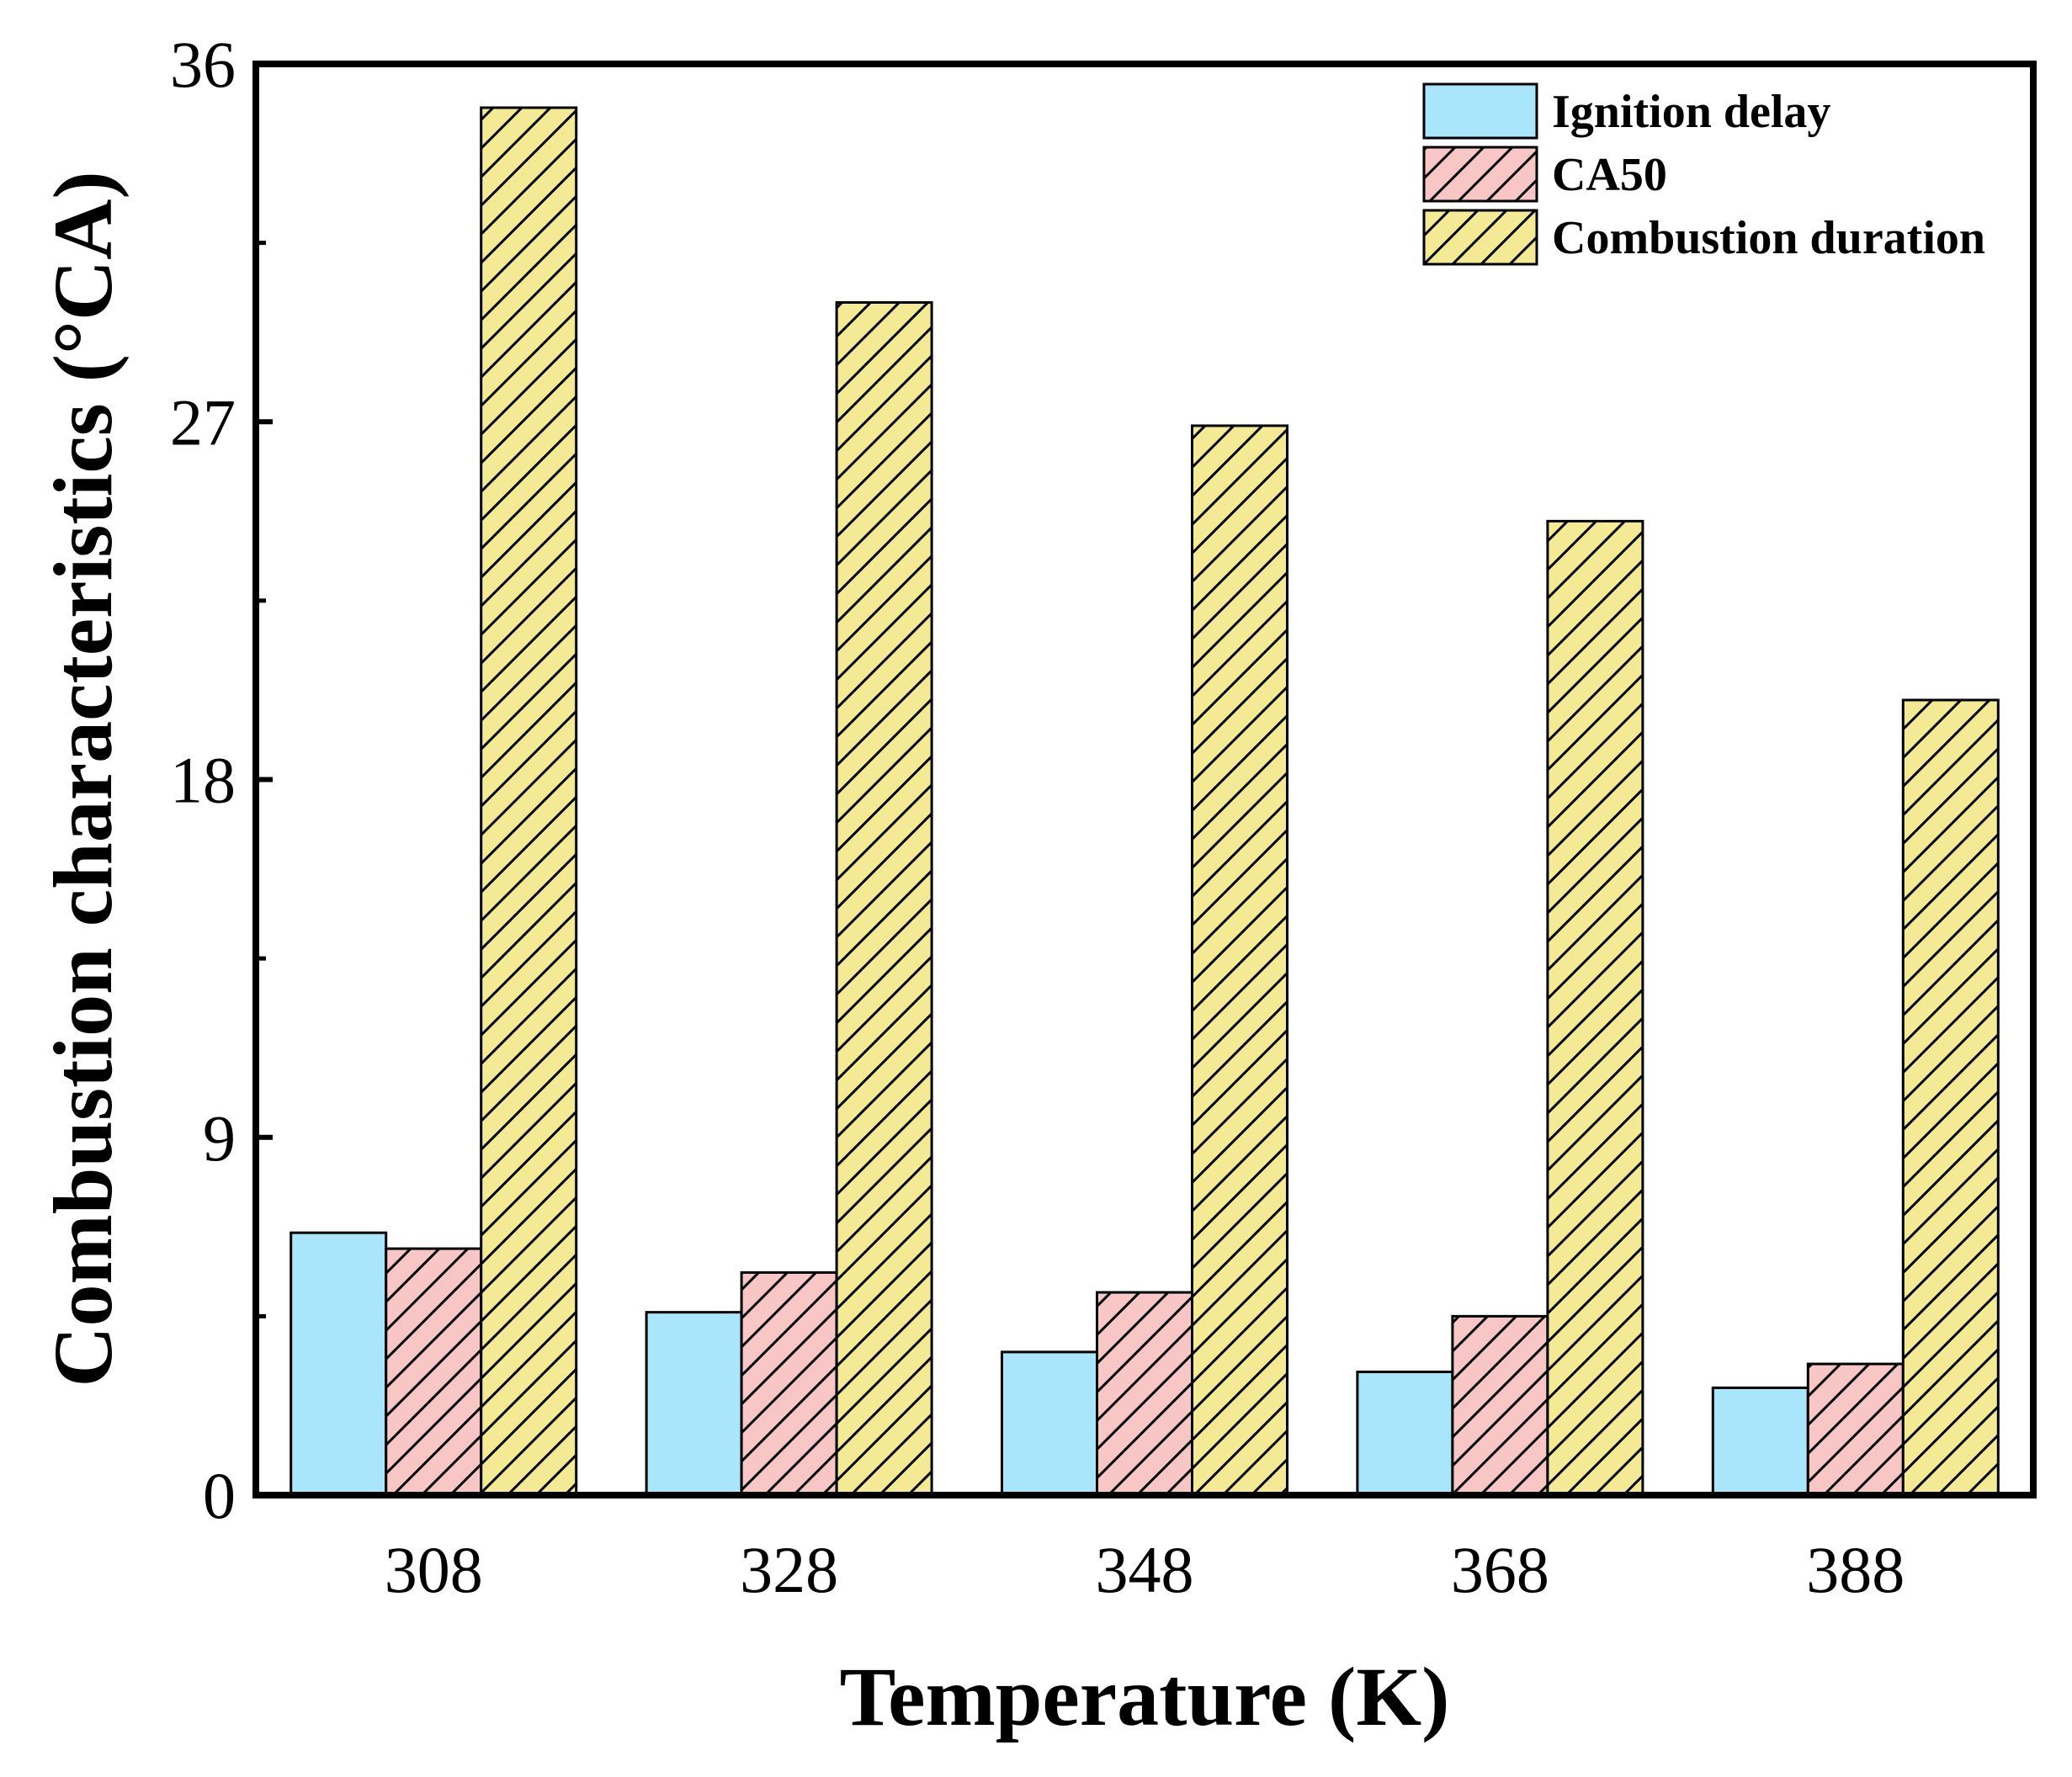 This screenshot has height=1777, width=2072. I want to click on x-axis-title: Temperature (K), so click(1145, 1697).